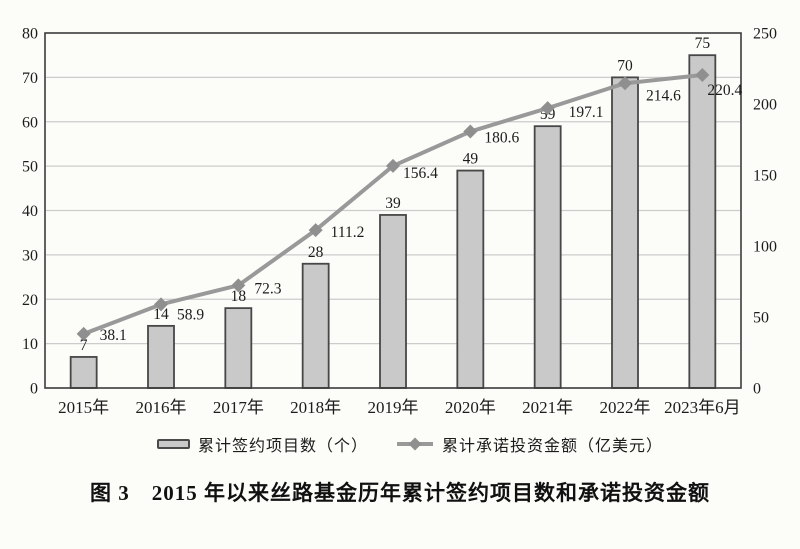 This screenshot has width=800, height=549. I want to click on legend-item-line: 累计承诺投资金额（亿美元）, so click(529, 444).